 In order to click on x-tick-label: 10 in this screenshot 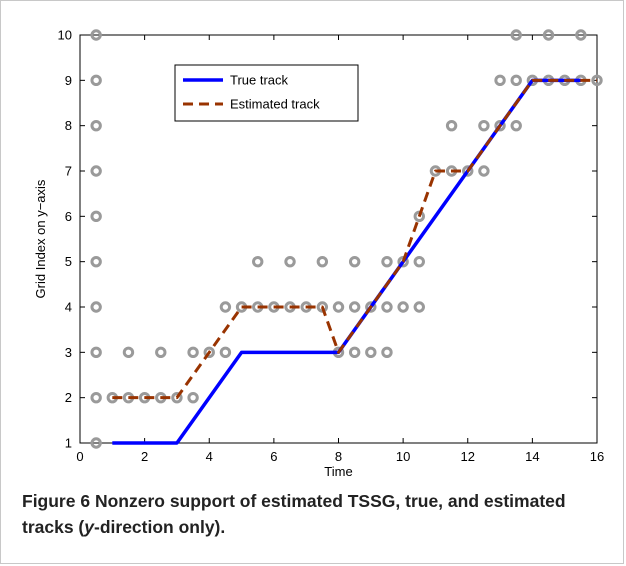, I will do `click(403, 456)`.